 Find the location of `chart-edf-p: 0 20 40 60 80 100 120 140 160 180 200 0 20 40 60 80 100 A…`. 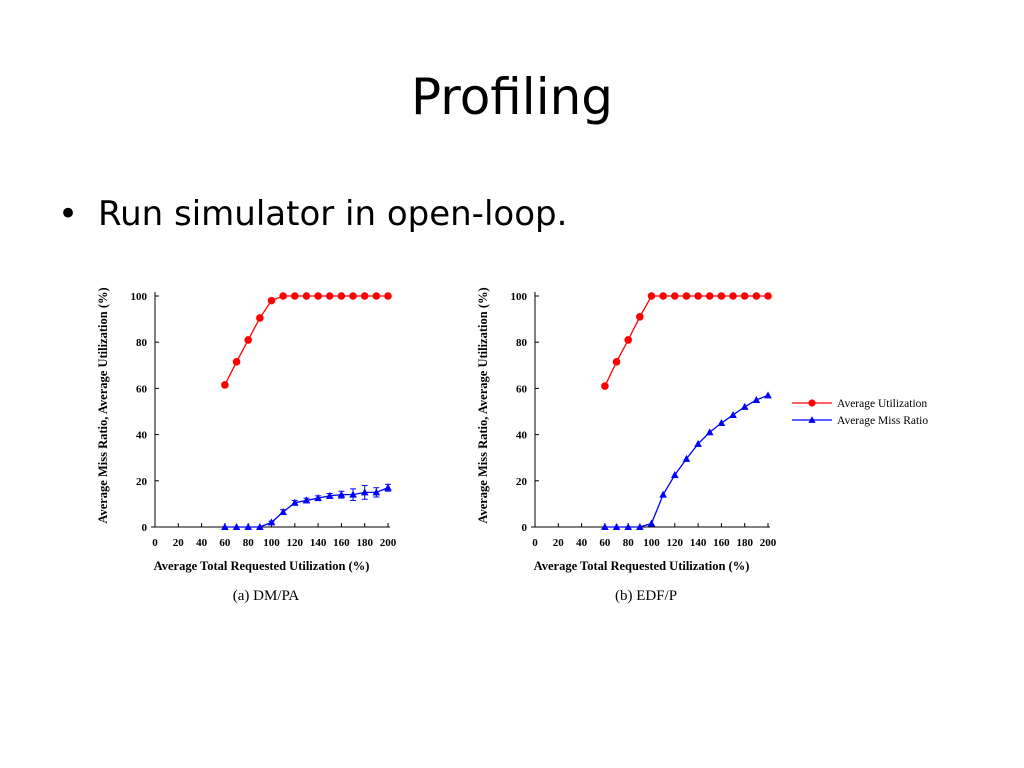

chart-edf-p: 0 20 40 60 80 100 120 140 160 180 200 0 20 40 60 80 100 A… is located at coordinates (626, 445).